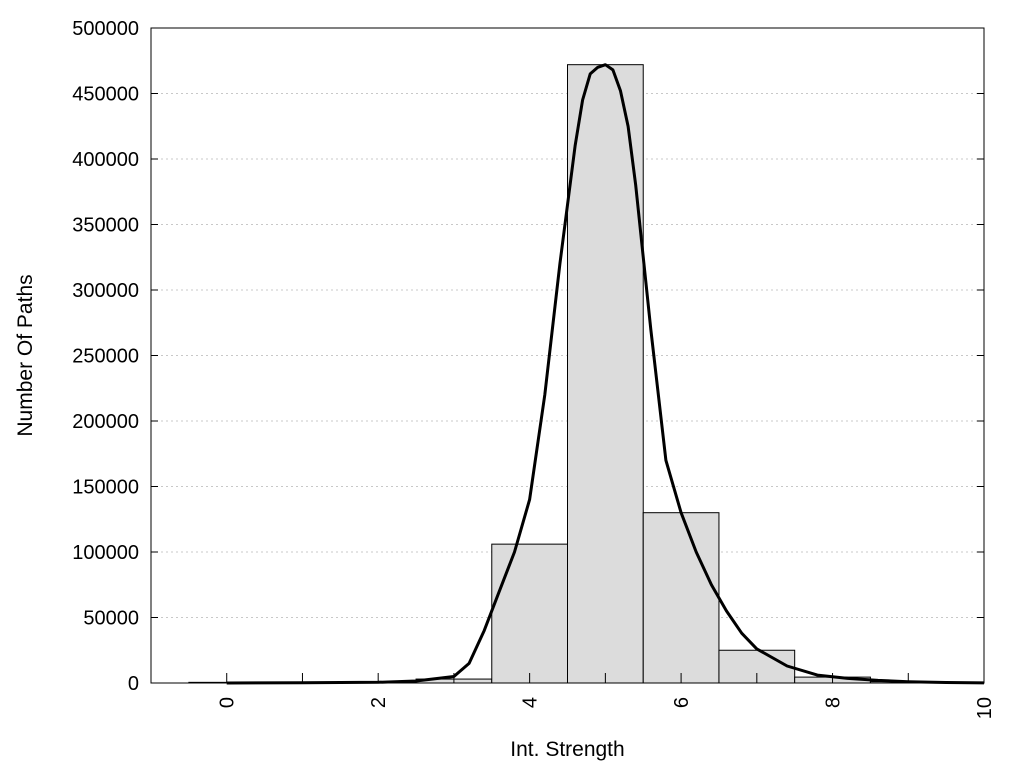  What do you see at coordinates (105, 422) in the screenshot?
I see `y-tick-label-4: 200000` at bounding box center [105, 422].